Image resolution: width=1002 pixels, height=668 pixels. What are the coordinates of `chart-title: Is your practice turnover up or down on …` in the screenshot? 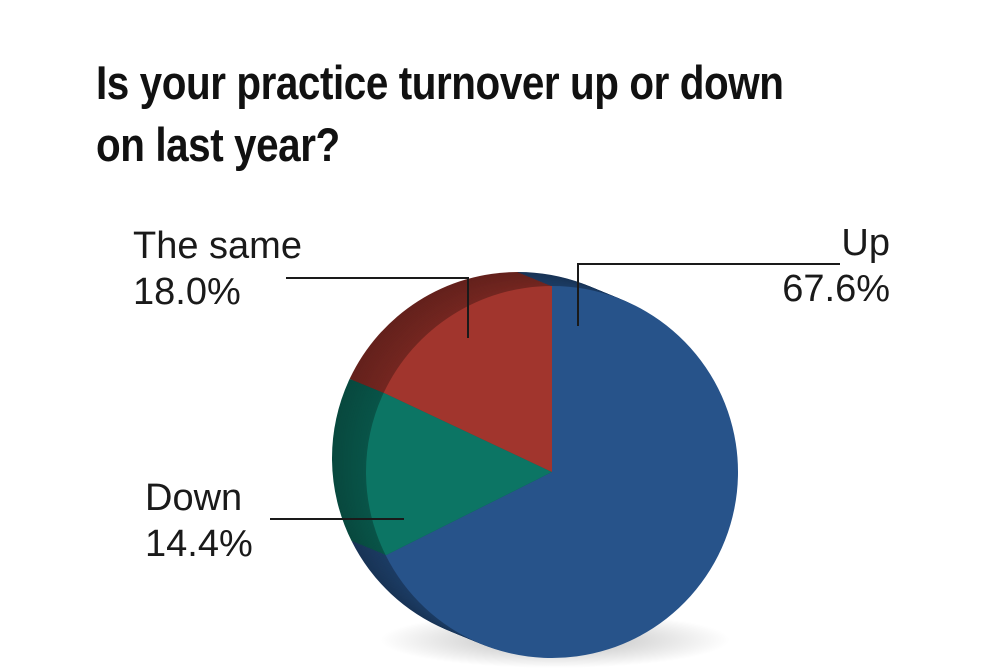 It's located at (440, 113).